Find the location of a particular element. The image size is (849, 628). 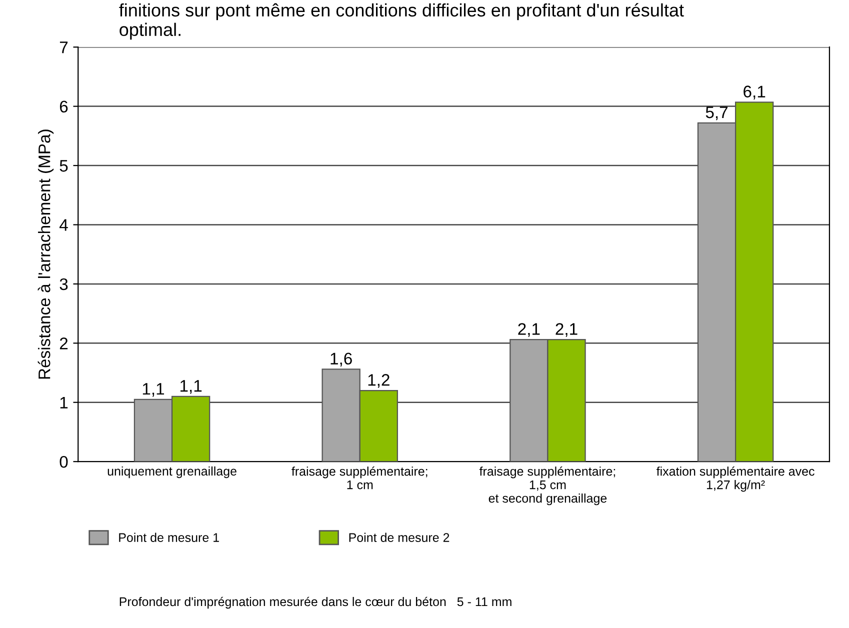

y-tick-label: 7 is located at coordinates (64, 48).